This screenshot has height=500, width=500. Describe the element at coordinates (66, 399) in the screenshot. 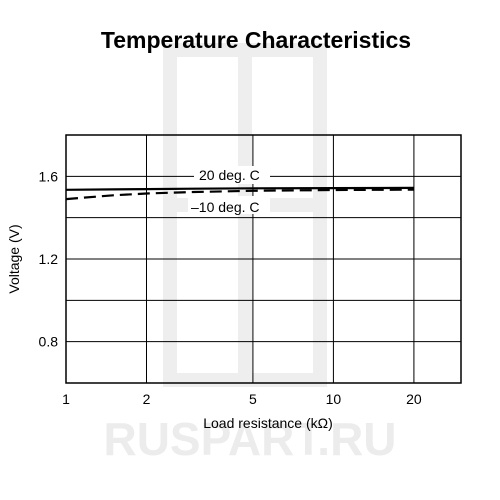

I see `x-tick-label: 1` at that location.